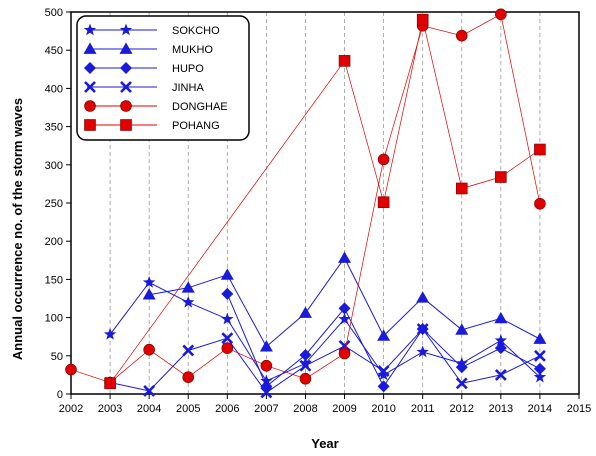  Describe the element at coordinates (71, 409) in the screenshot. I see `x-tick-label: 2002` at that location.